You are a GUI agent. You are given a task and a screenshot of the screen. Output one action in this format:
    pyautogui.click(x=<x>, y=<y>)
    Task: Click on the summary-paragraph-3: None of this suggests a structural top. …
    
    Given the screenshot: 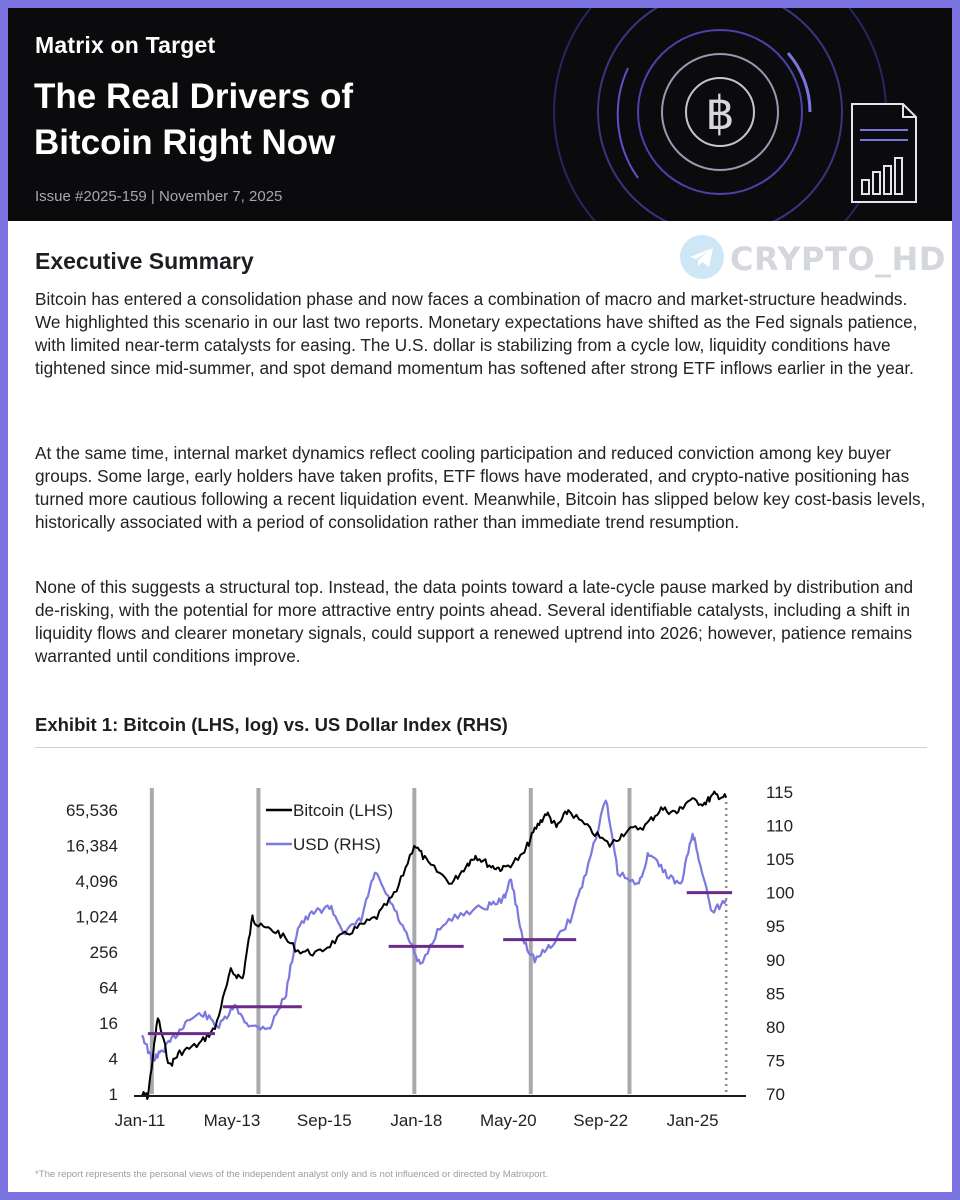 What is the action you would take?
    pyautogui.click(x=474, y=621)
    